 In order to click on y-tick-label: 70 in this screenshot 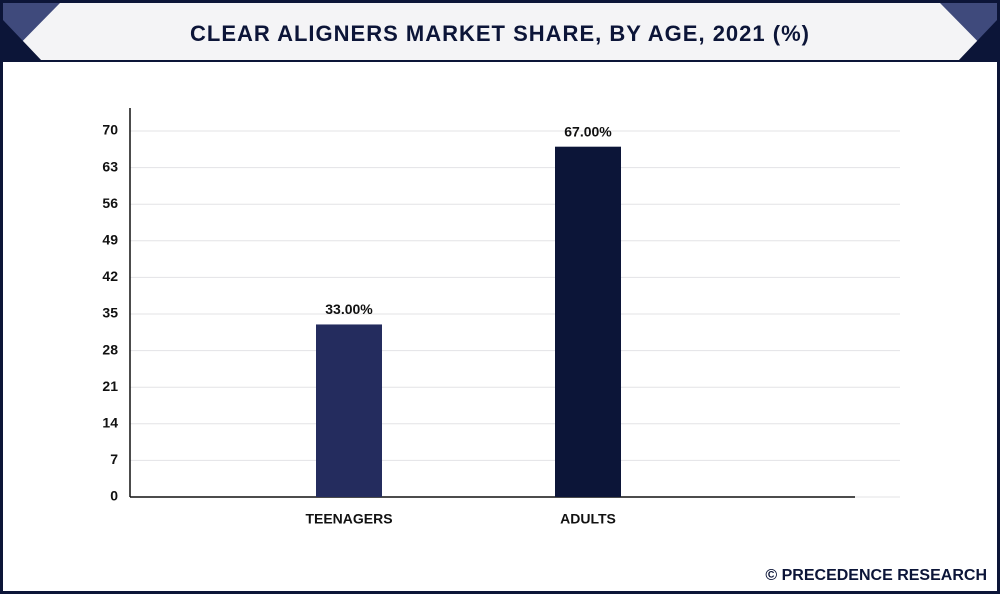, I will do `click(110, 130)`.